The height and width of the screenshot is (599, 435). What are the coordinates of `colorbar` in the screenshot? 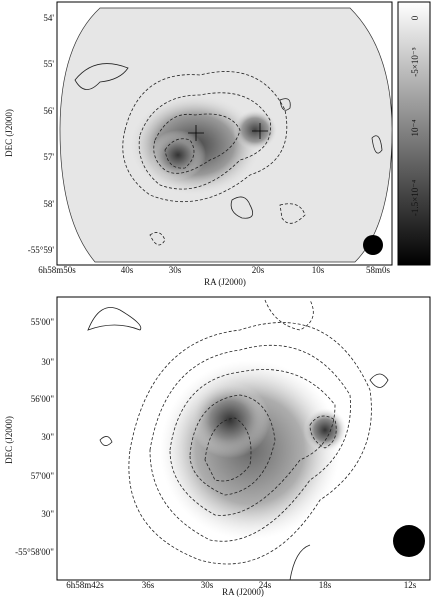 It's located at (414, 133).